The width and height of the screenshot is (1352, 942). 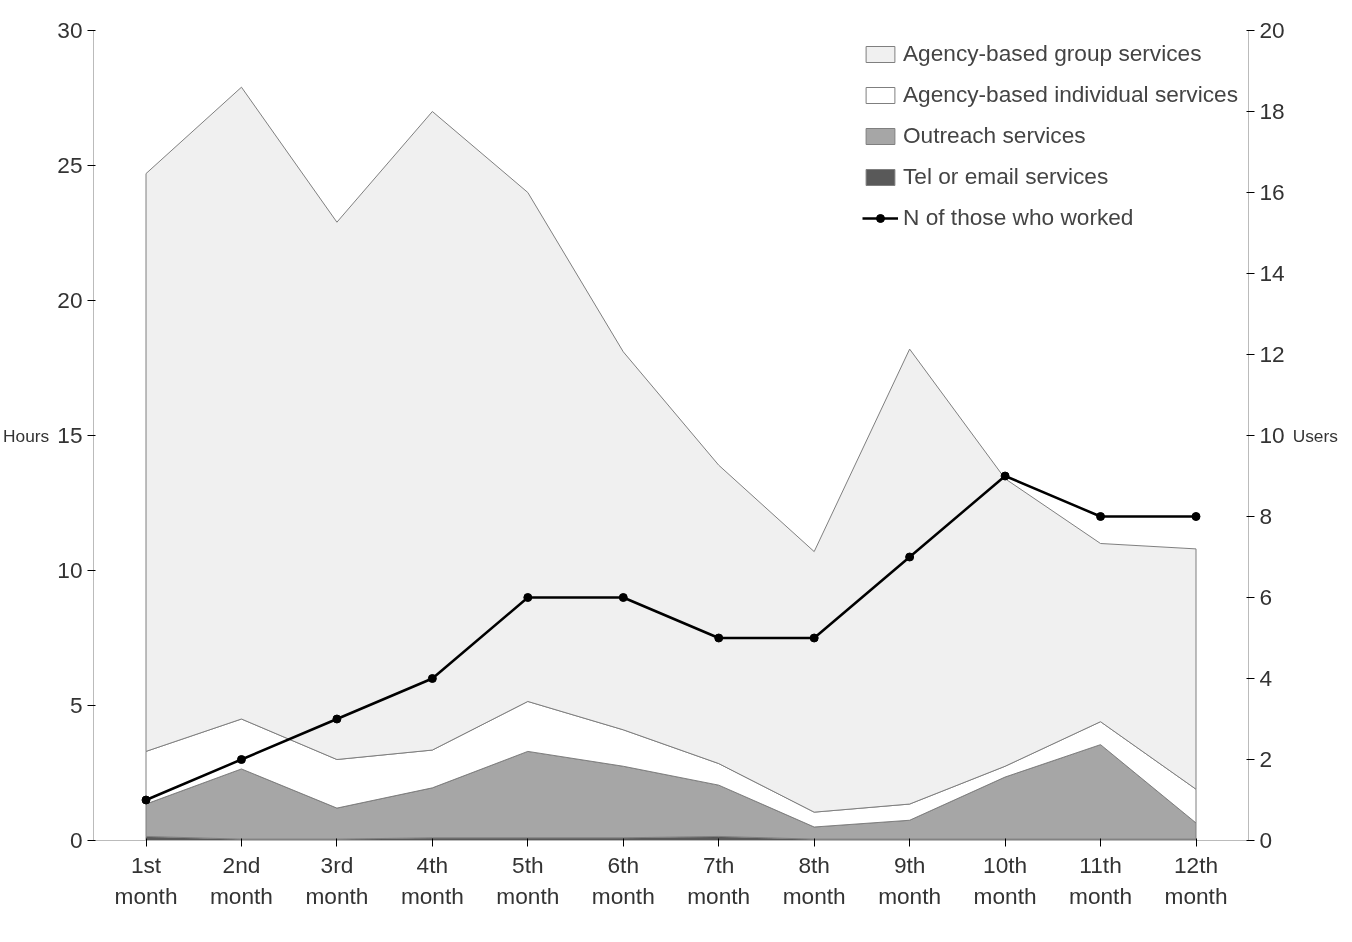 I want to click on x-tick-label: 10th month, so click(x=1005, y=880).